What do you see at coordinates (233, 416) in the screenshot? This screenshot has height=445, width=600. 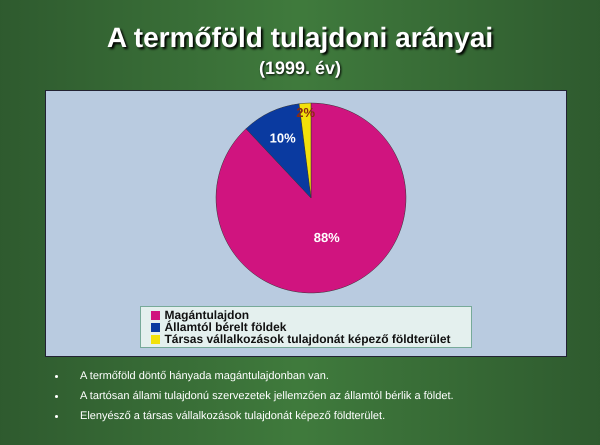 I see `text: Elenyésző a társas vállalkozások tulajdonát képező földterület.` at bounding box center [233, 416].